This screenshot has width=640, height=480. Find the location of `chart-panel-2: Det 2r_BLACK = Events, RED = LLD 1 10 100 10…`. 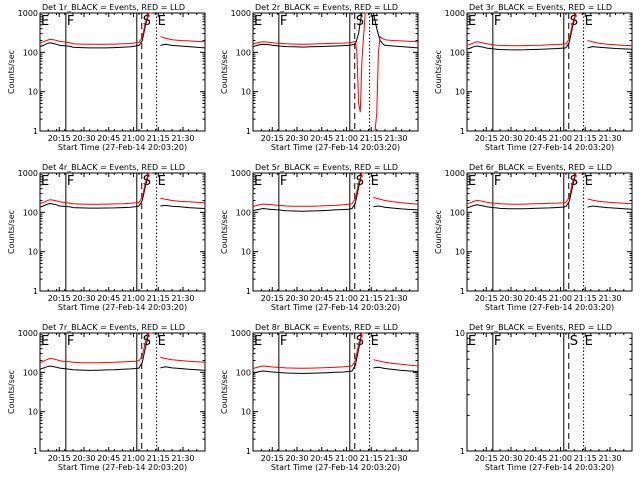

chart-panel-2: Det 2r_BLACK = Events, RED = LLD 1 10 100 10… is located at coordinates (319, 77).